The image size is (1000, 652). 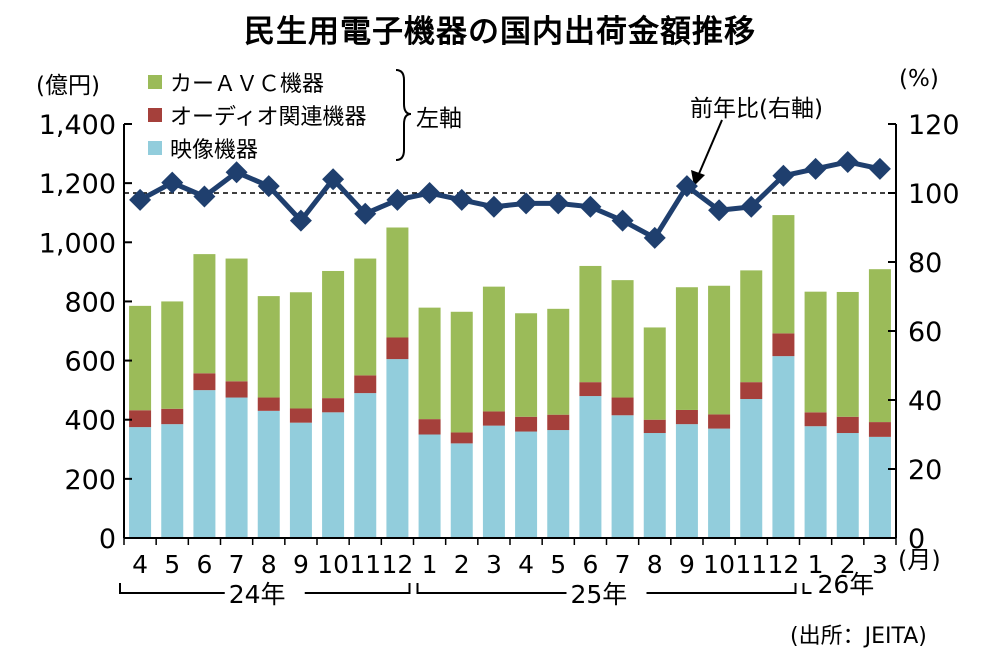 What do you see at coordinates (756, 109) in the screenshot?
I see `line-annotation: 前年比(右軸)` at bounding box center [756, 109].